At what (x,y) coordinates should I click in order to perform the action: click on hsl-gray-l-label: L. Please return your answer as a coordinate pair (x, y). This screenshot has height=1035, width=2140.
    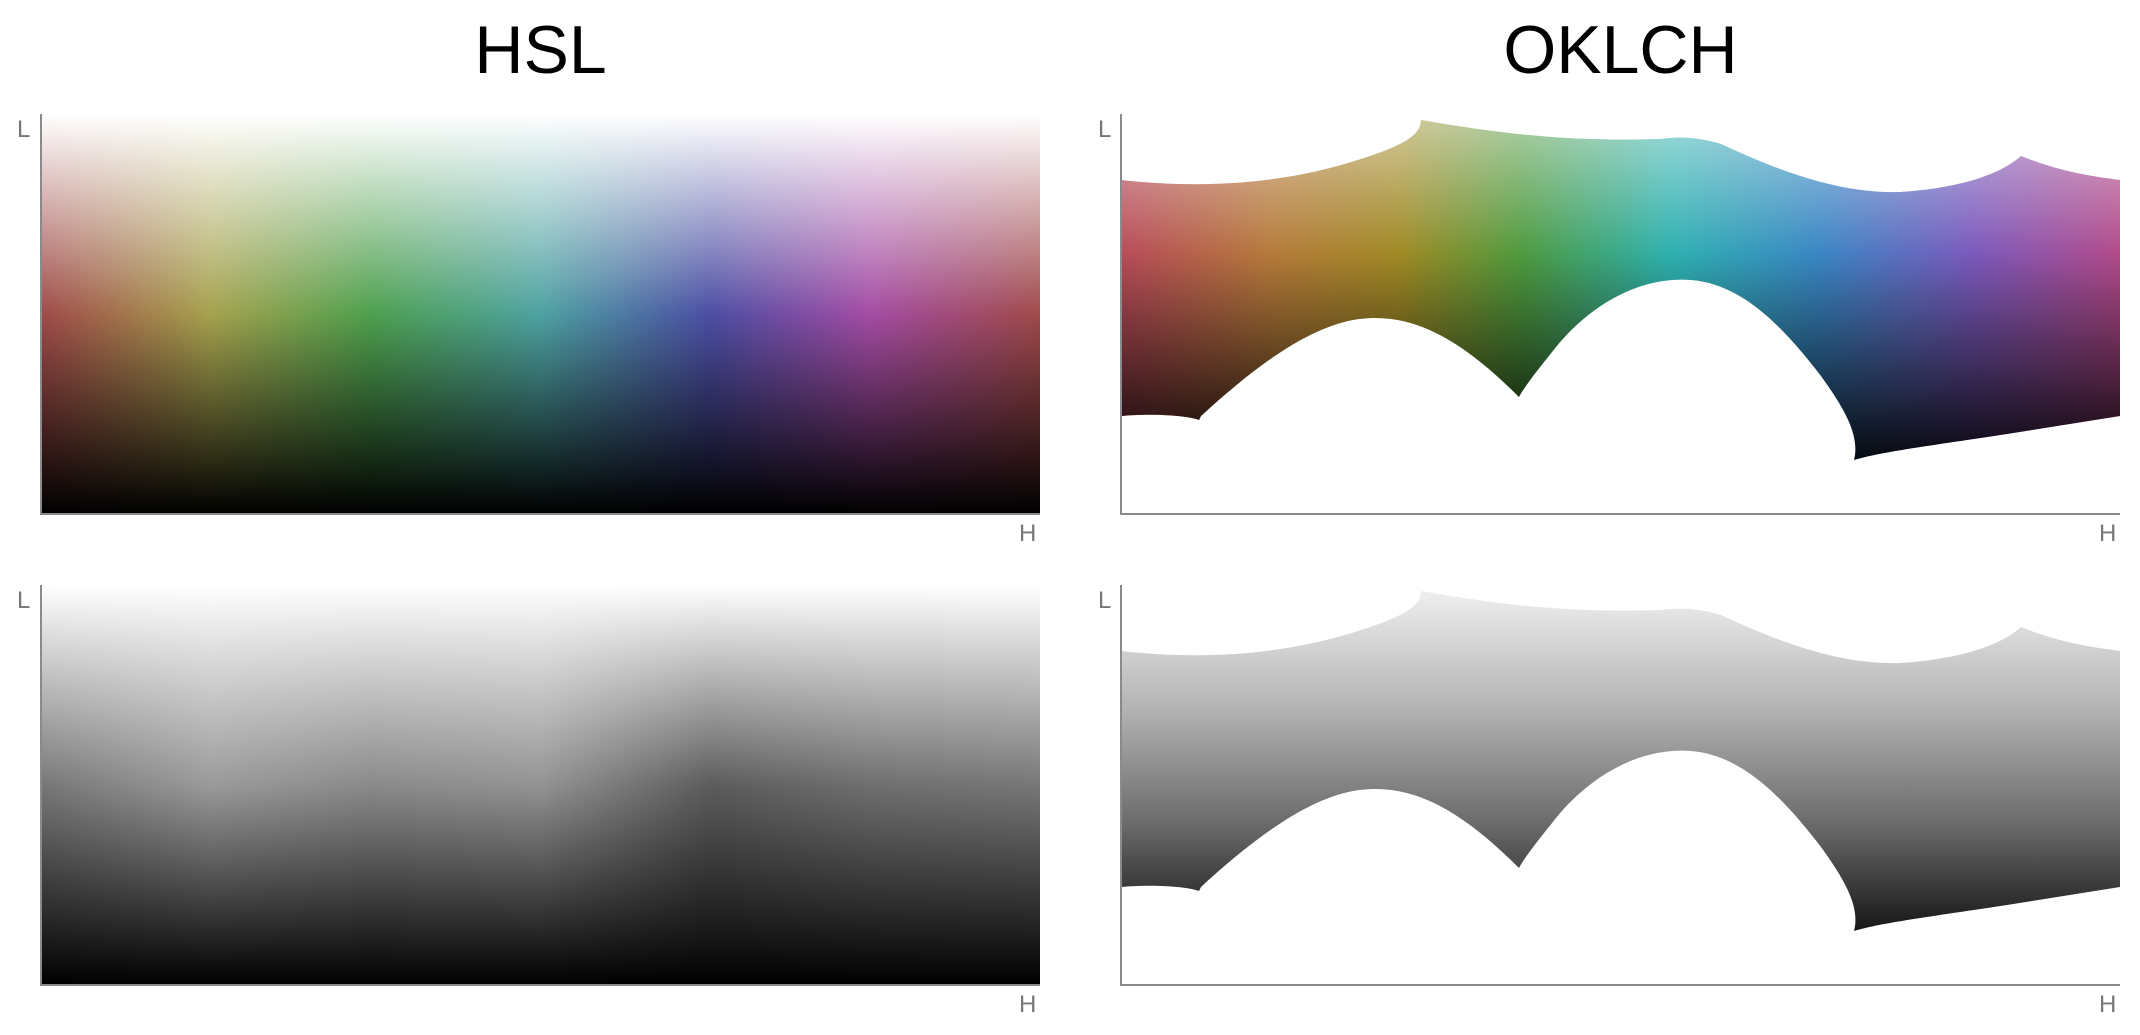
    Looking at the image, I should click on (24, 600).